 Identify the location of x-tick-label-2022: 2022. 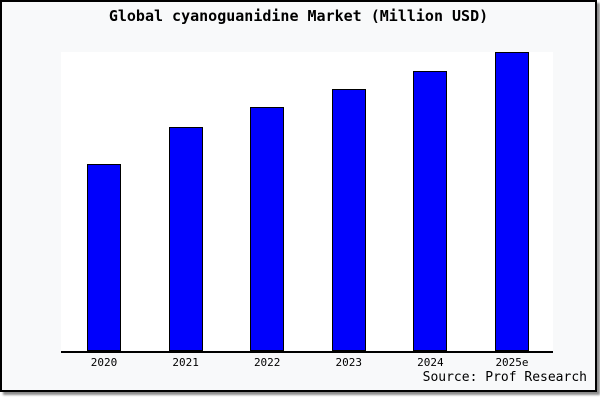
(267, 362).